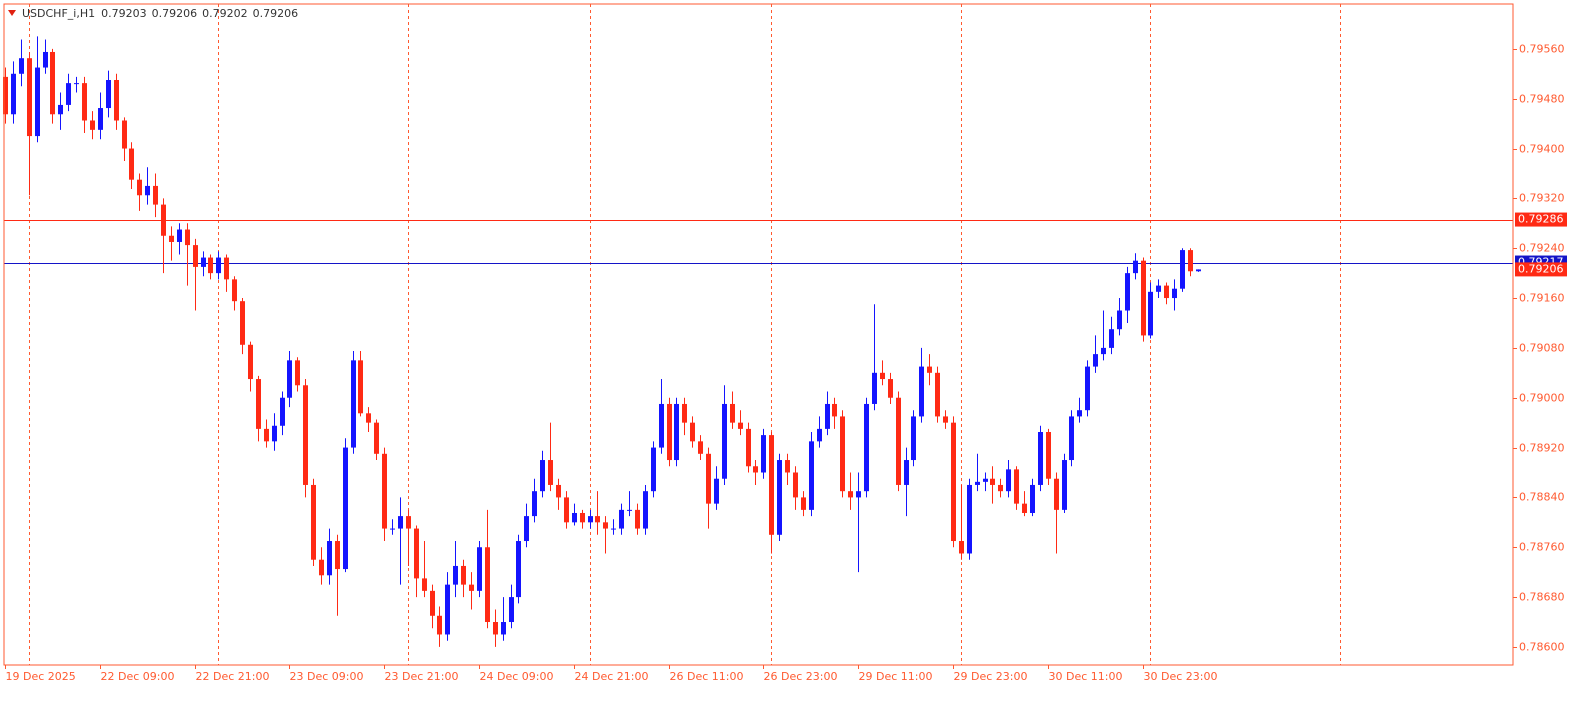  What do you see at coordinates (327, 676) in the screenshot?
I see `x-tick-label: 23 Dec 09:00` at bounding box center [327, 676].